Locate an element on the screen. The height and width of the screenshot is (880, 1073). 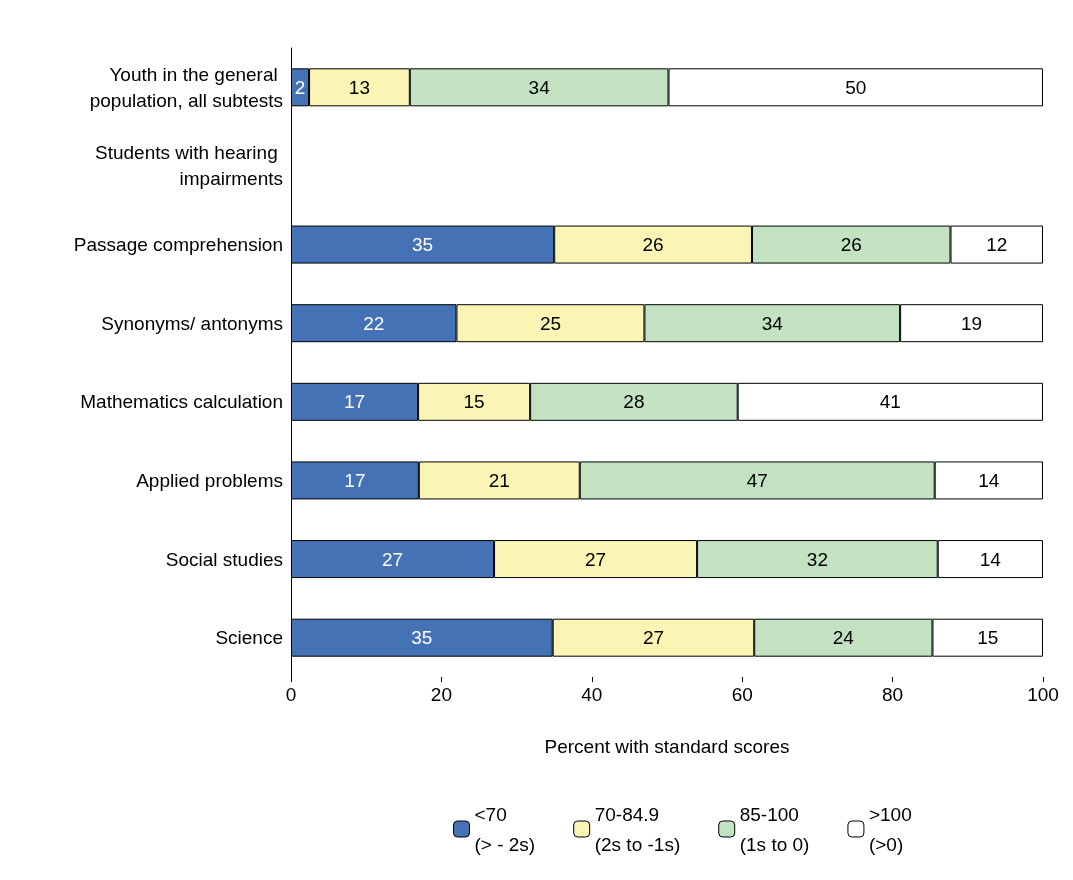
y-tick-label: Students with hearing impairments is located at coordinates (188, 166).